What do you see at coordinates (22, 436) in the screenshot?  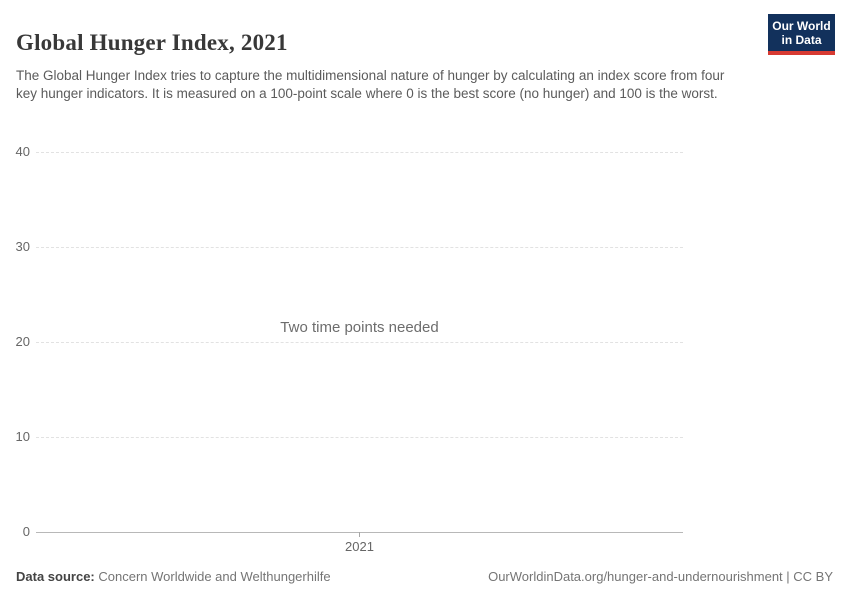 I see `y-axis-tick-label: 10` at bounding box center [22, 436].